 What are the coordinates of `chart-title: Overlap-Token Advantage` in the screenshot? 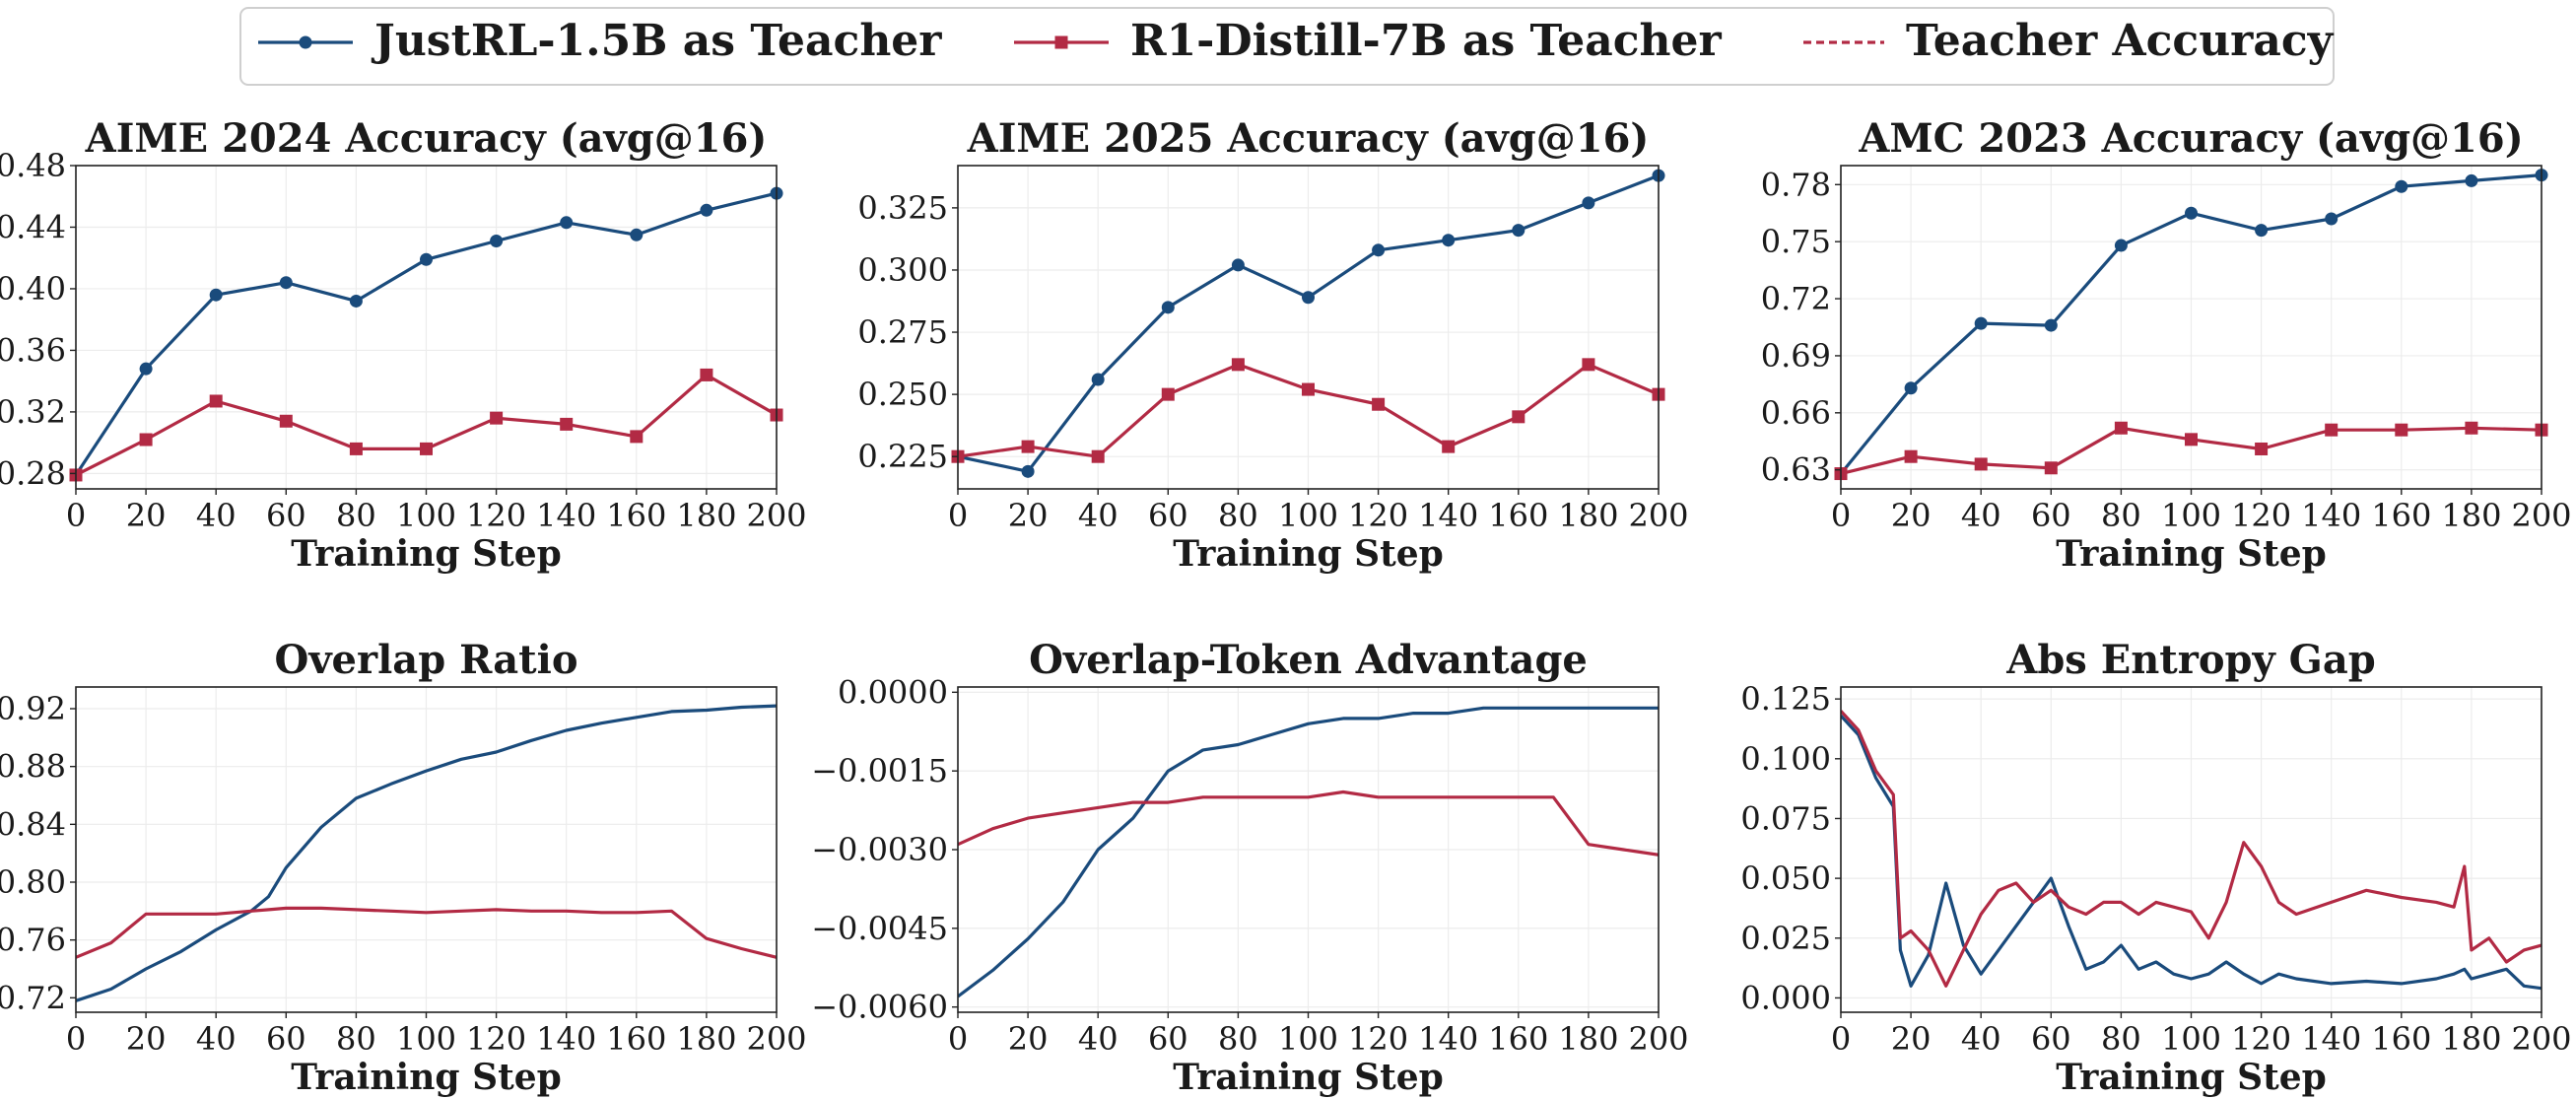 It's located at (1308, 660).